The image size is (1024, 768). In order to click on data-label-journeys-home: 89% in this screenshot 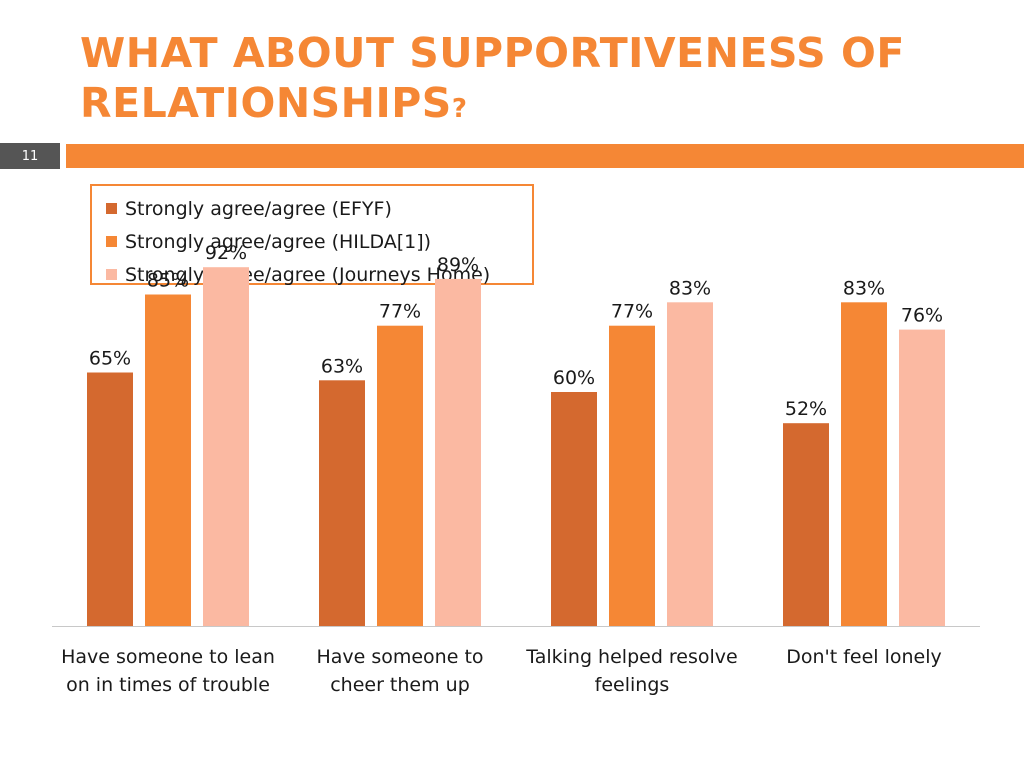, I will do `click(458, 265)`.